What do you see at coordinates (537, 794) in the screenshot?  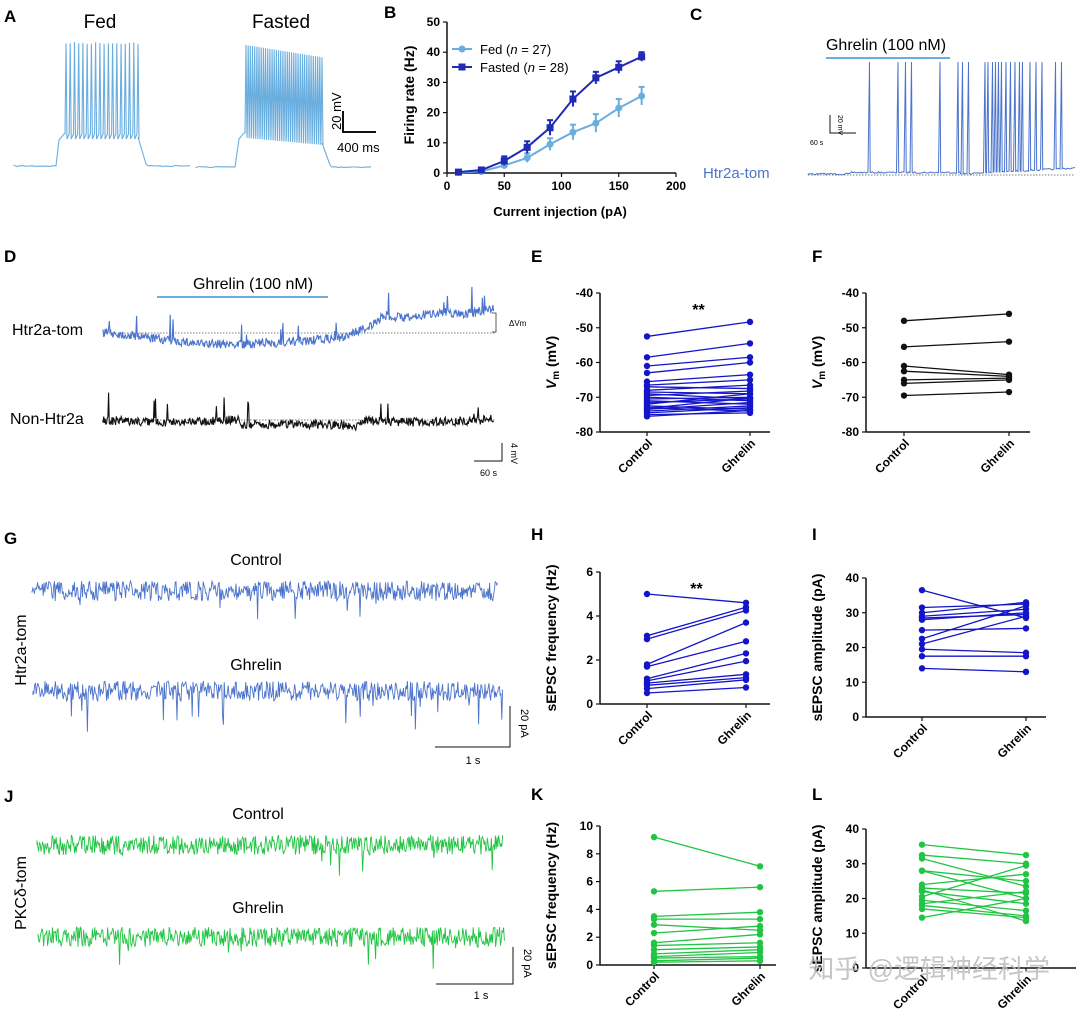 I see `panel-letter-k: K` at bounding box center [537, 794].